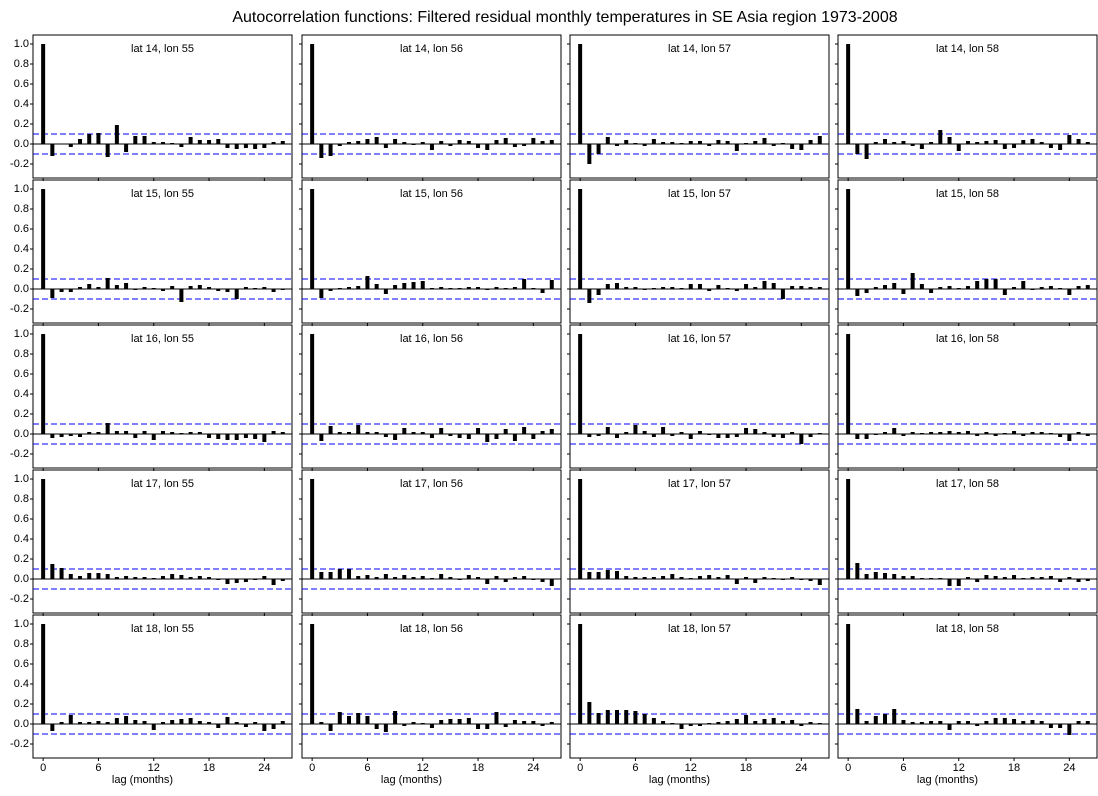  I want to click on y-tick-label: 1.0, so click(21, 334).